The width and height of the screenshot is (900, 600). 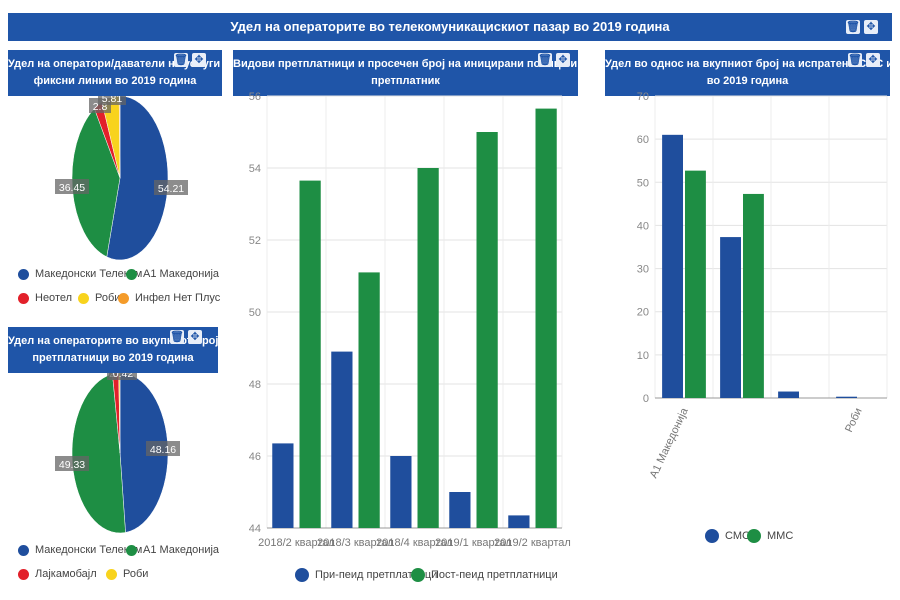 What do you see at coordinates (255, 241) in the screenshot?
I see `y-tick-label: 52` at bounding box center [255, 241].